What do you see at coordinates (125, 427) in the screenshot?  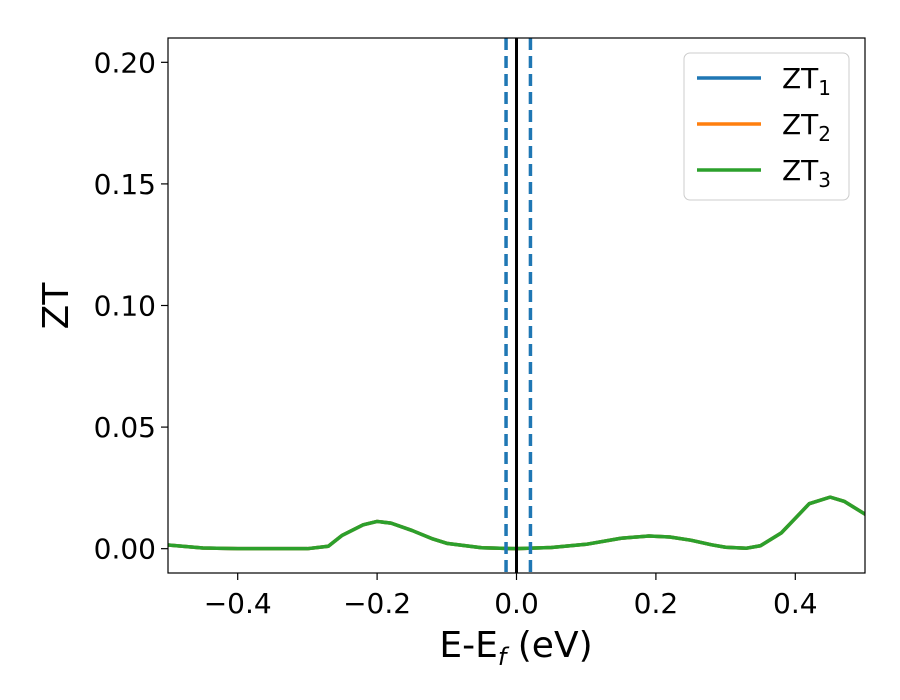 I see `y-tick-label: 0.05` at bounding box center [125, 427].